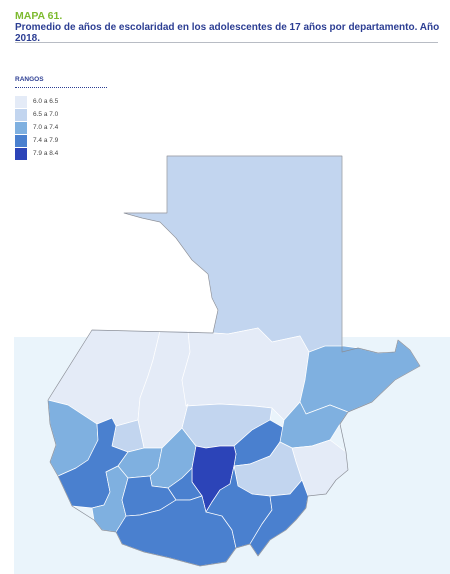 The width and height of the screenshot is (450, 574). What do you see at coordinates (226, 42) in the screenshot?
I see `title-divider` at bounding box center [226, 42].